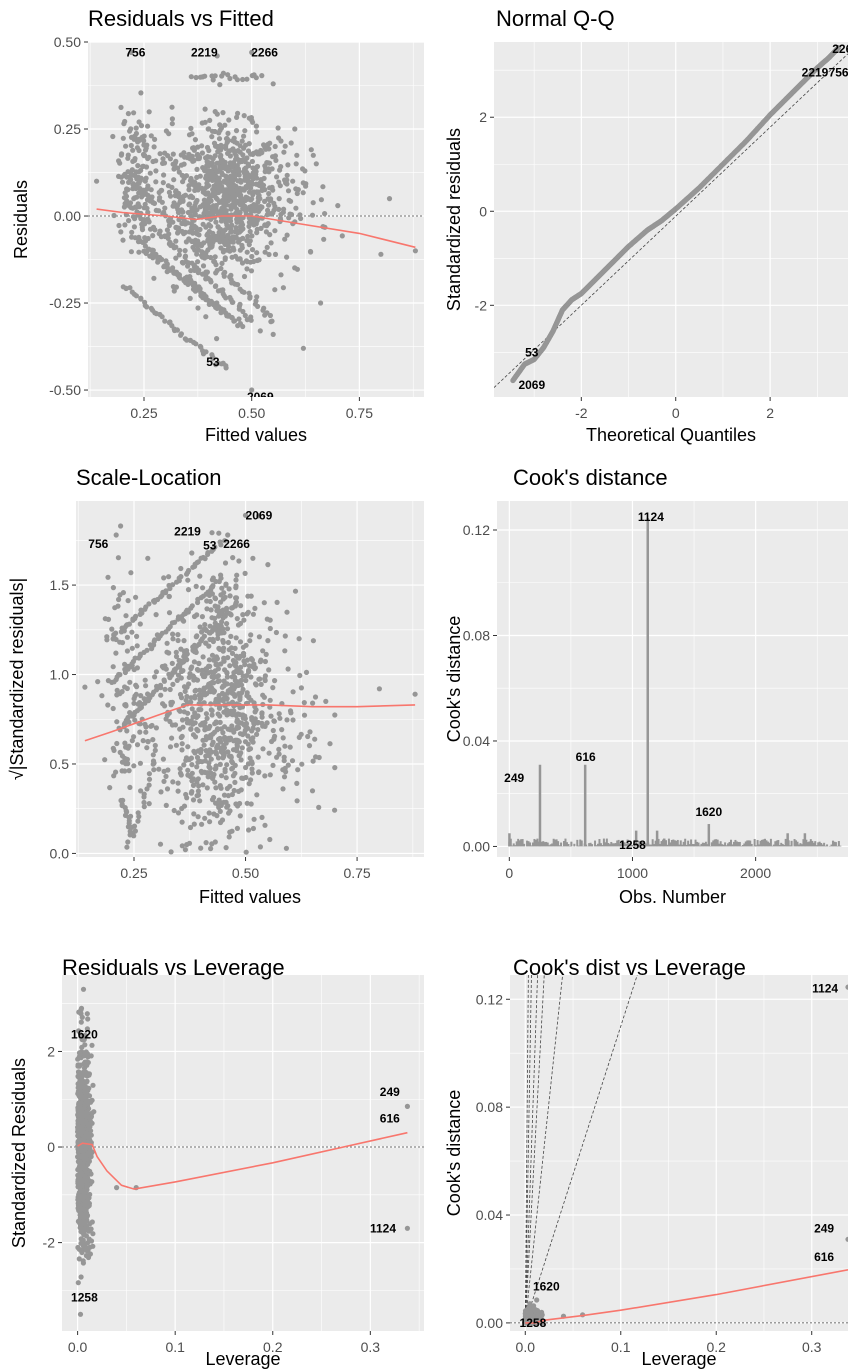 Image resolution: width=848 pixels, height=1371 pixels. Describe the element at coordinates (250, 897) in the screenshot. I see `x-axis-title: Fitted values` at that location.